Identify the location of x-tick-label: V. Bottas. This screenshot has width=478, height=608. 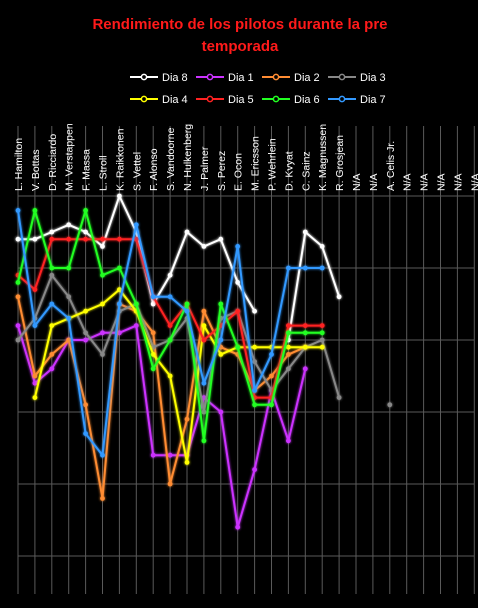
(36, 170).